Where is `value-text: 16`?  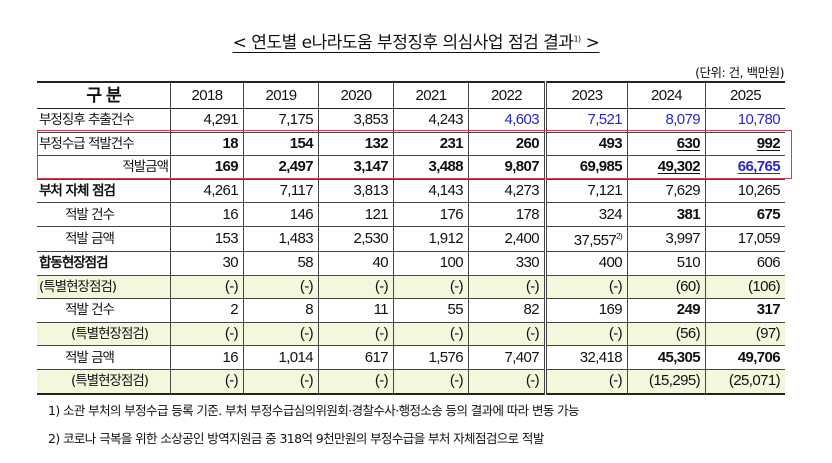
value-text: 16 is located at coordinates (230, 357).